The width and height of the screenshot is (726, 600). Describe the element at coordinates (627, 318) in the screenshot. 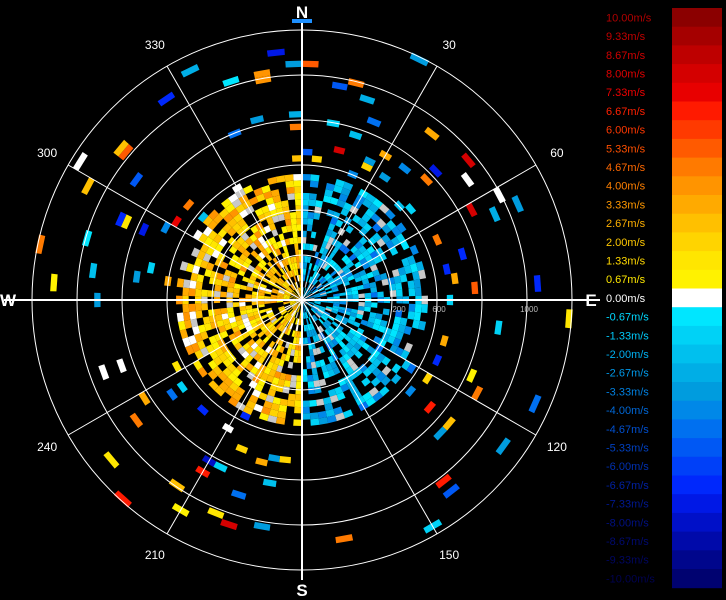

I see `colorbar-label: -0.67m/s` at that location.